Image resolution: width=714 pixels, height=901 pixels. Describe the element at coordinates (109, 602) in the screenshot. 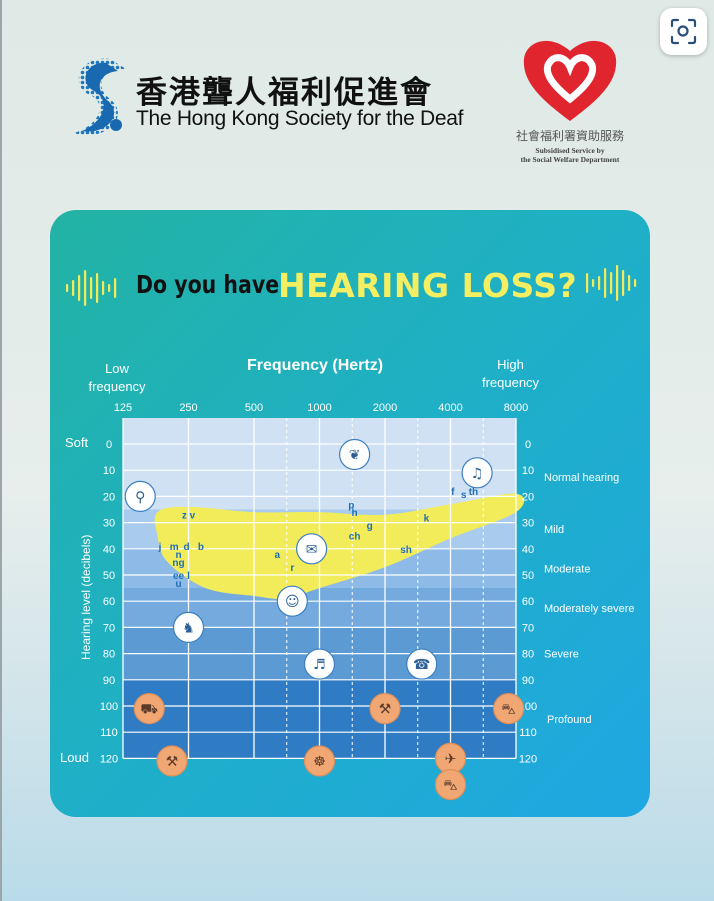

I see `y-tick-label-left: 60` at that location.